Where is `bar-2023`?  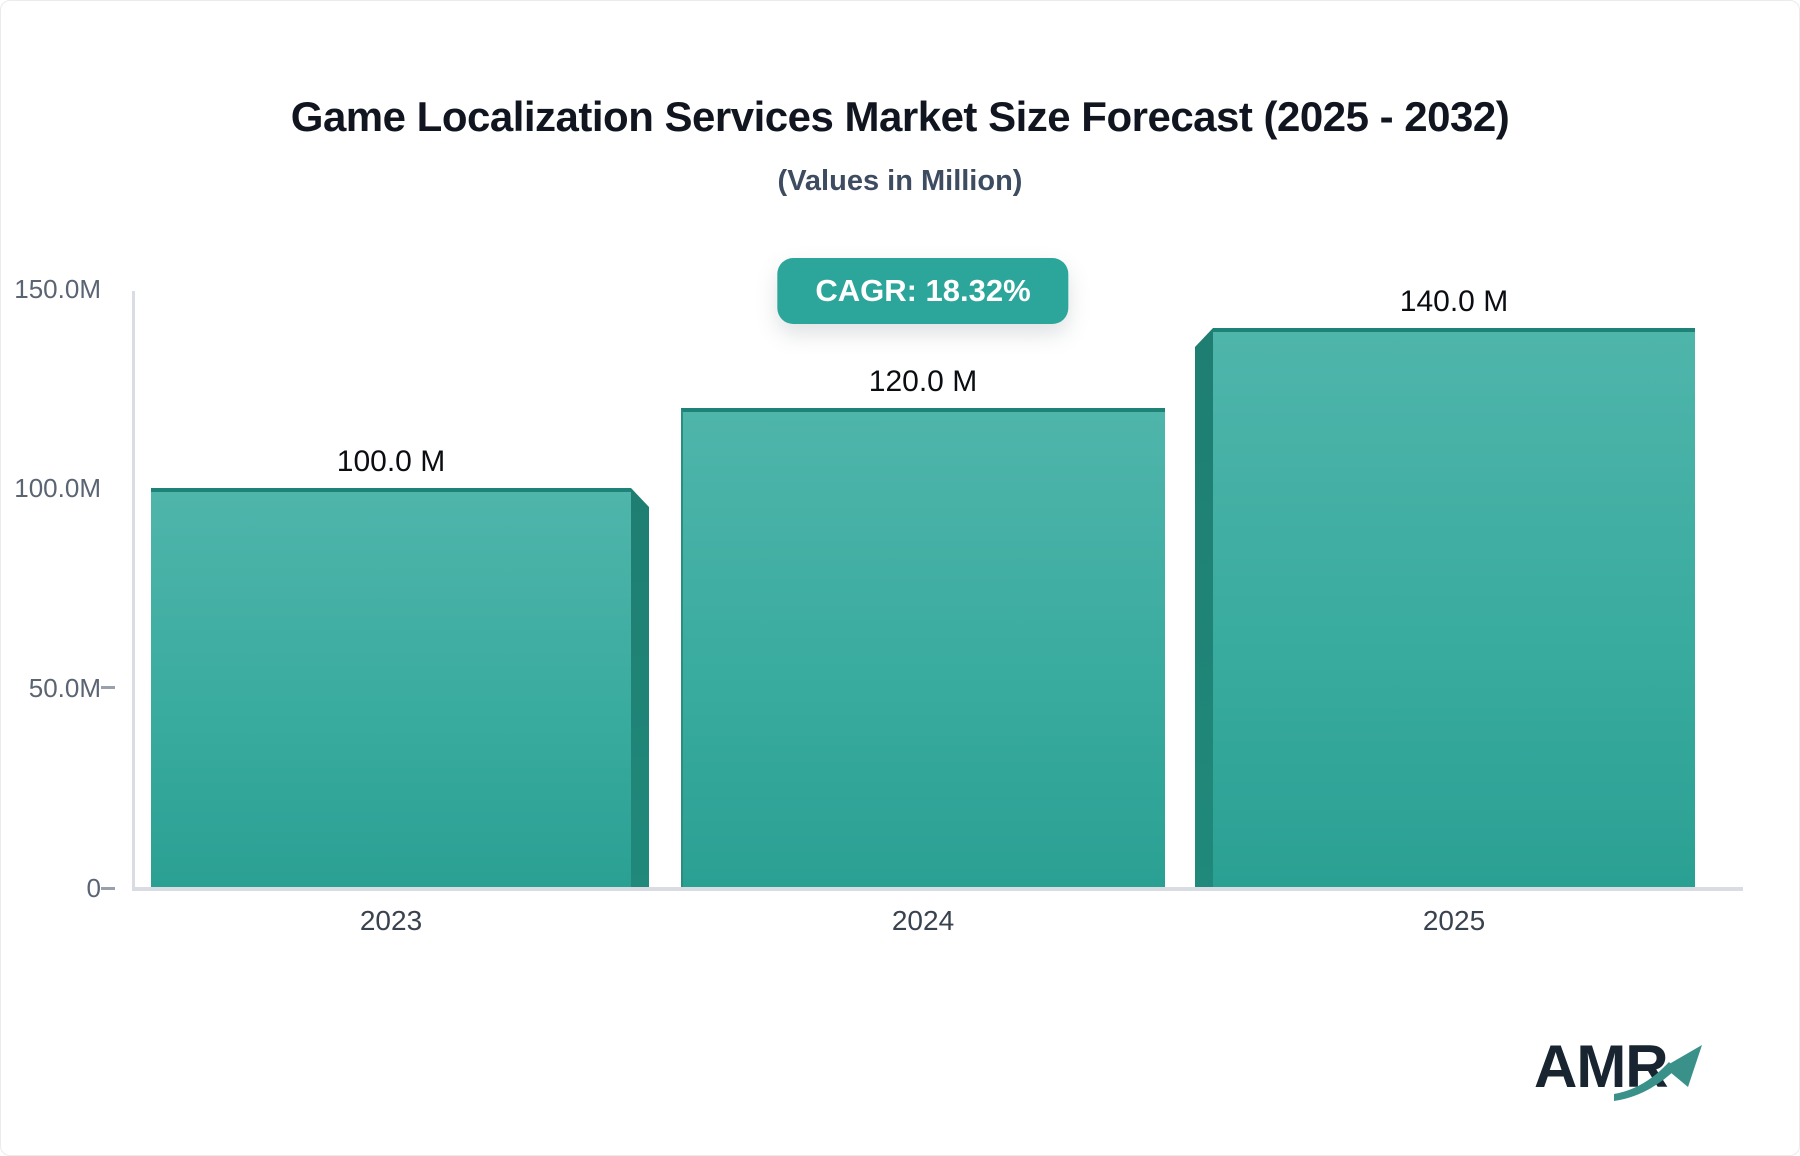
bar-2023 is located at coordinates (391, 687).